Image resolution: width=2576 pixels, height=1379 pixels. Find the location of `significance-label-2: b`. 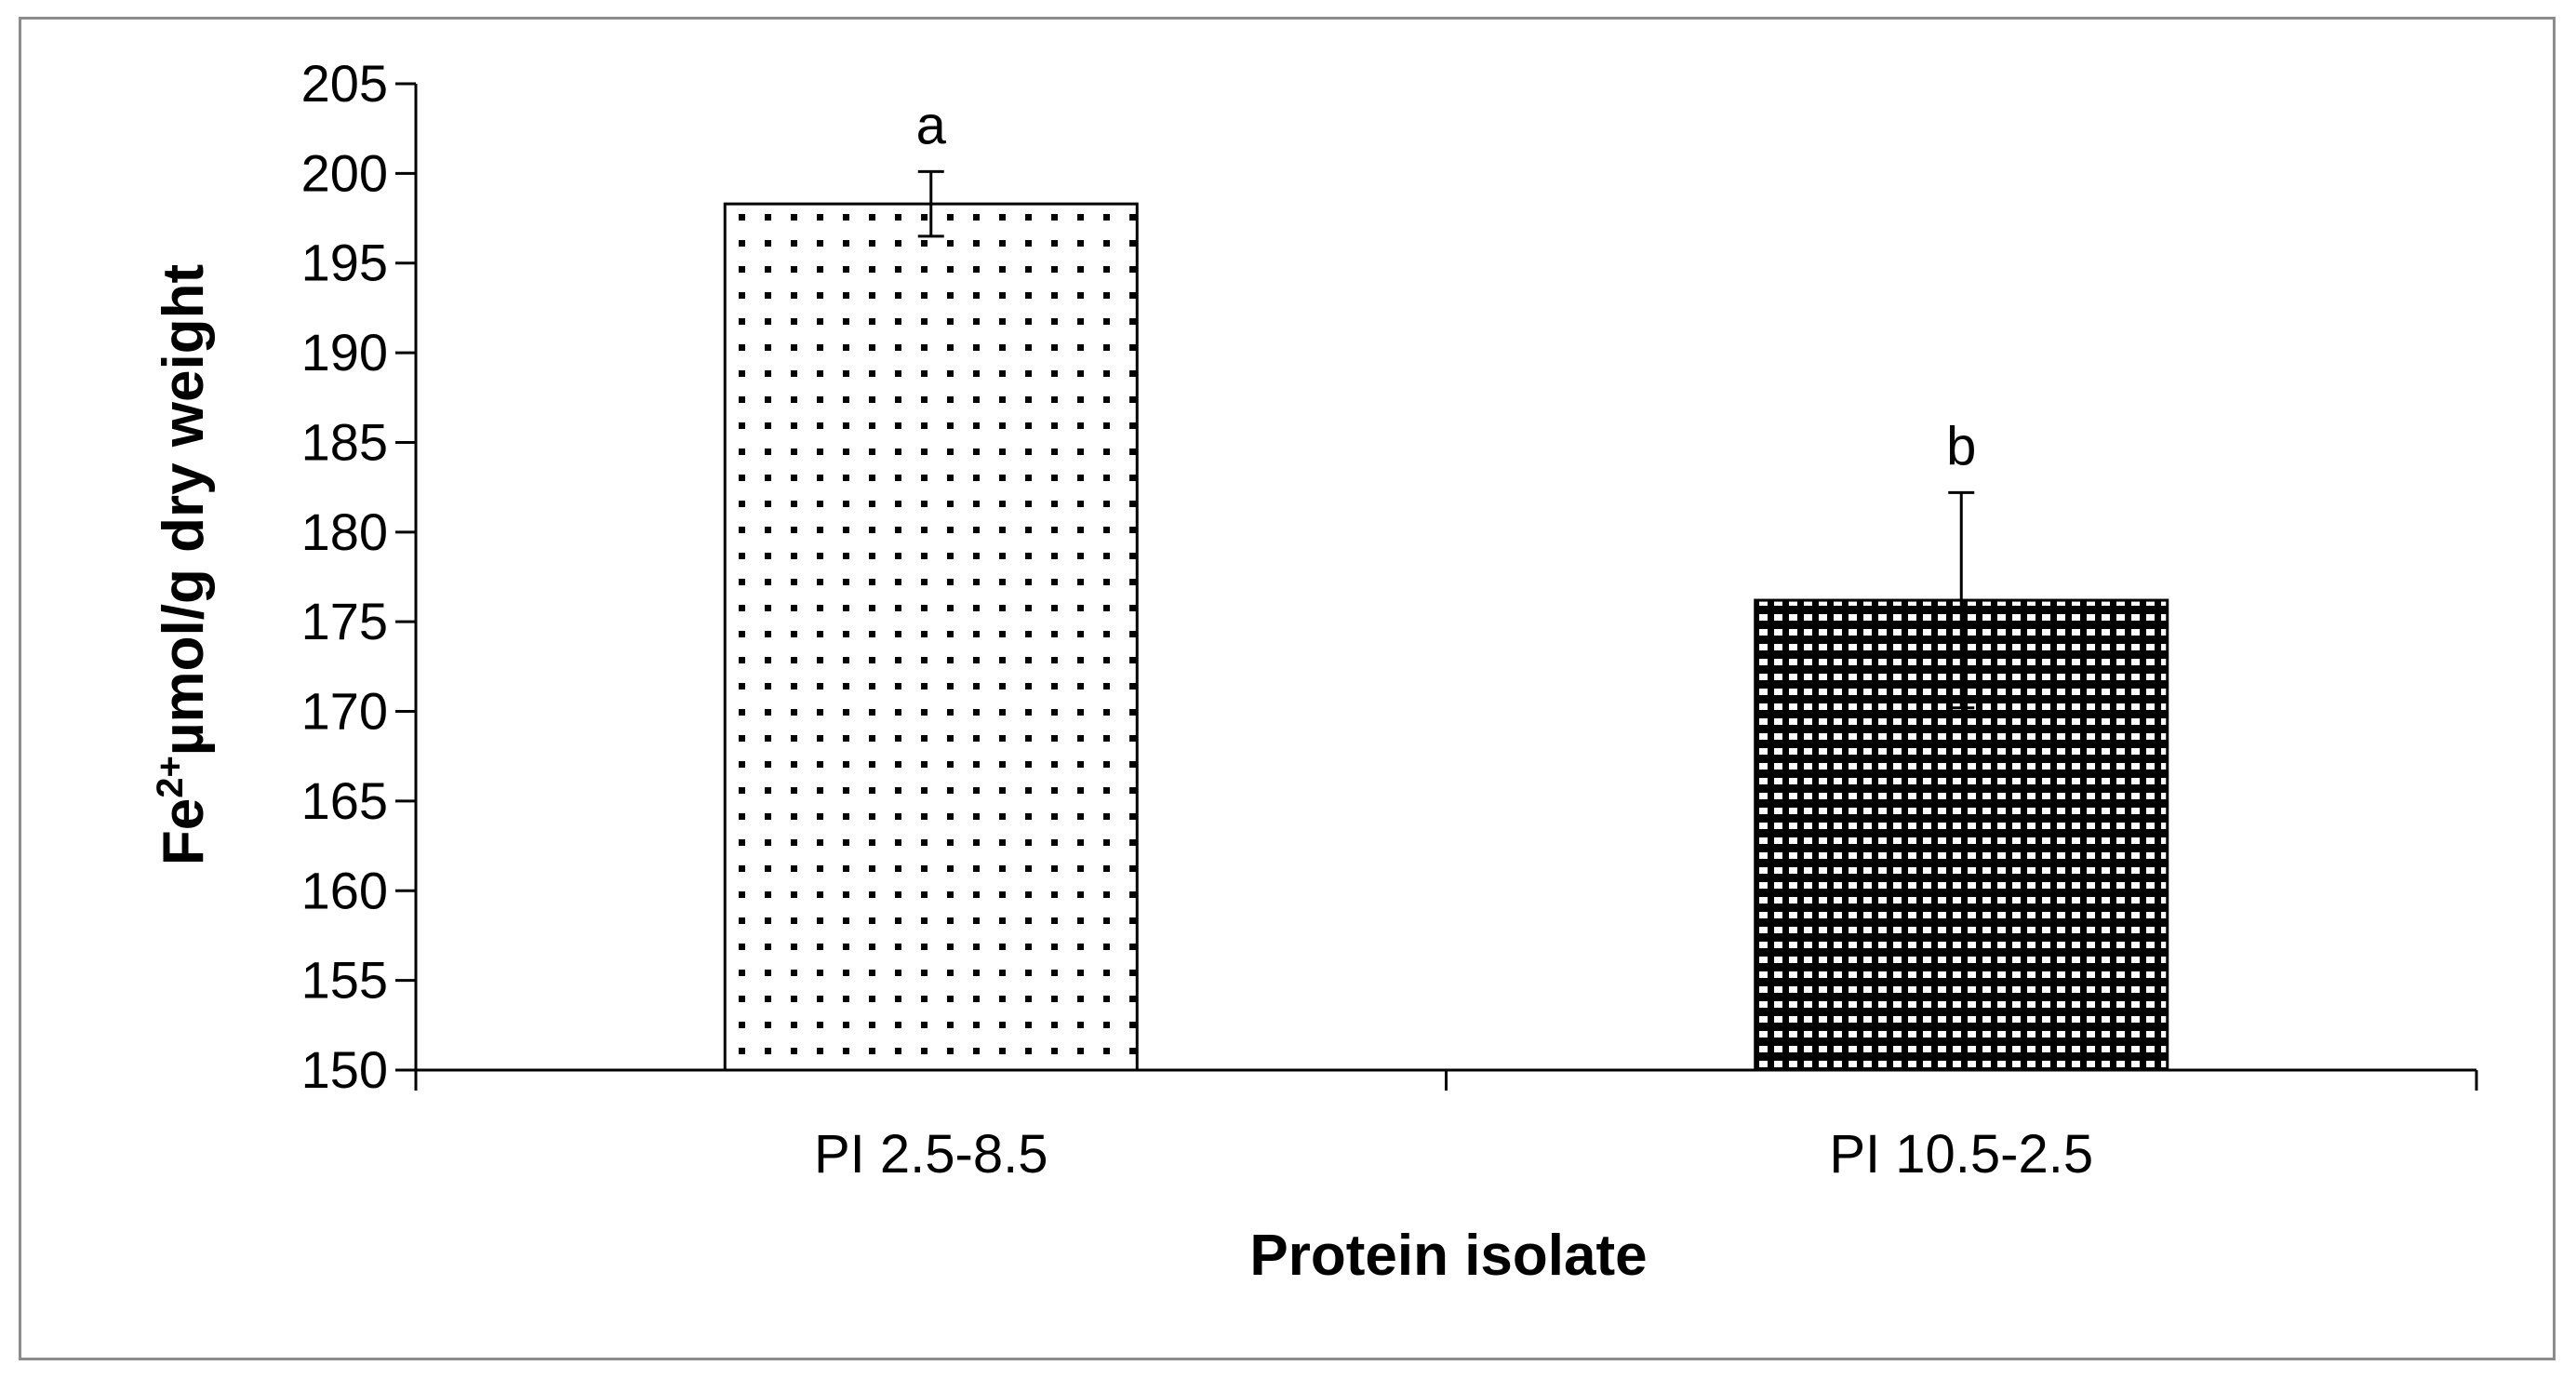

significance-label-2: b is located at coordinates (1961, 446).